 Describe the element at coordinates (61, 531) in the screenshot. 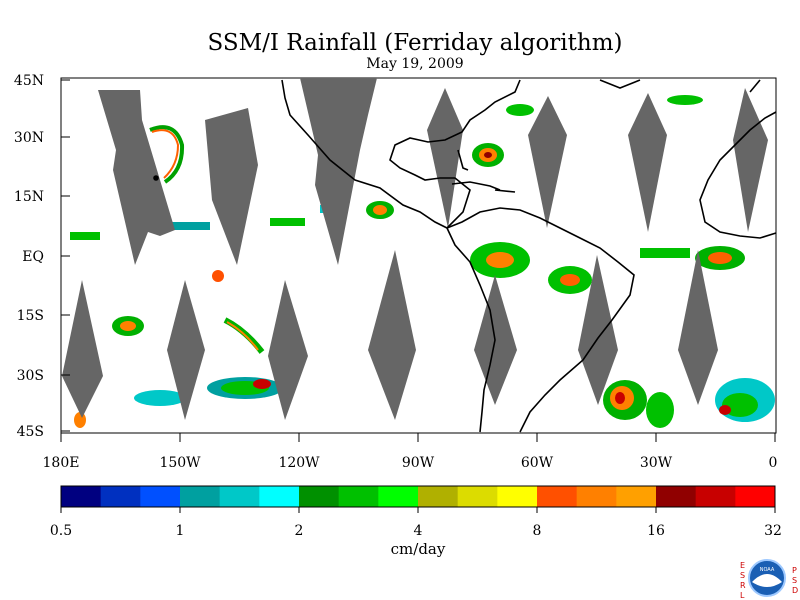

I see `colorbar-label: 0.5` at that location.